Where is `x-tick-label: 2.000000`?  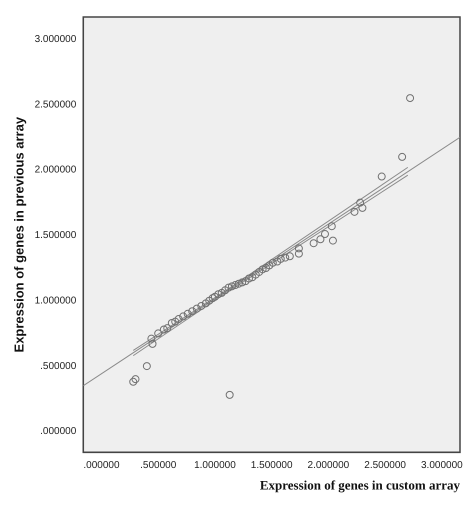
x-tick-label: 2.000000 is located at coordinates (329, 466).